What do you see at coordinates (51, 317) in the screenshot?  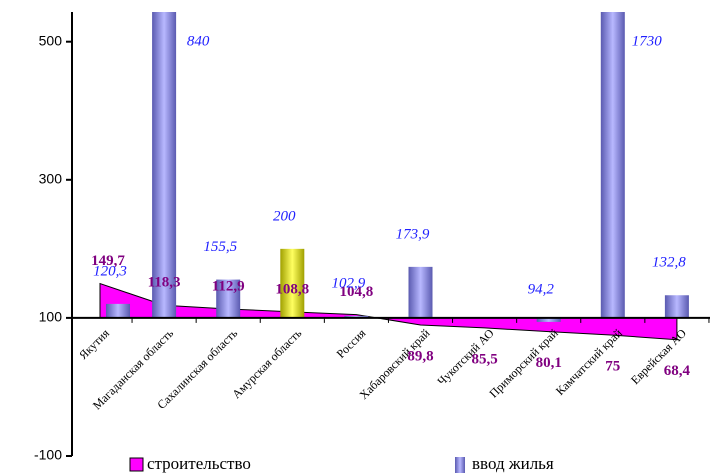 I see `y-tick-label: 100` at bounding box center [51, 317].